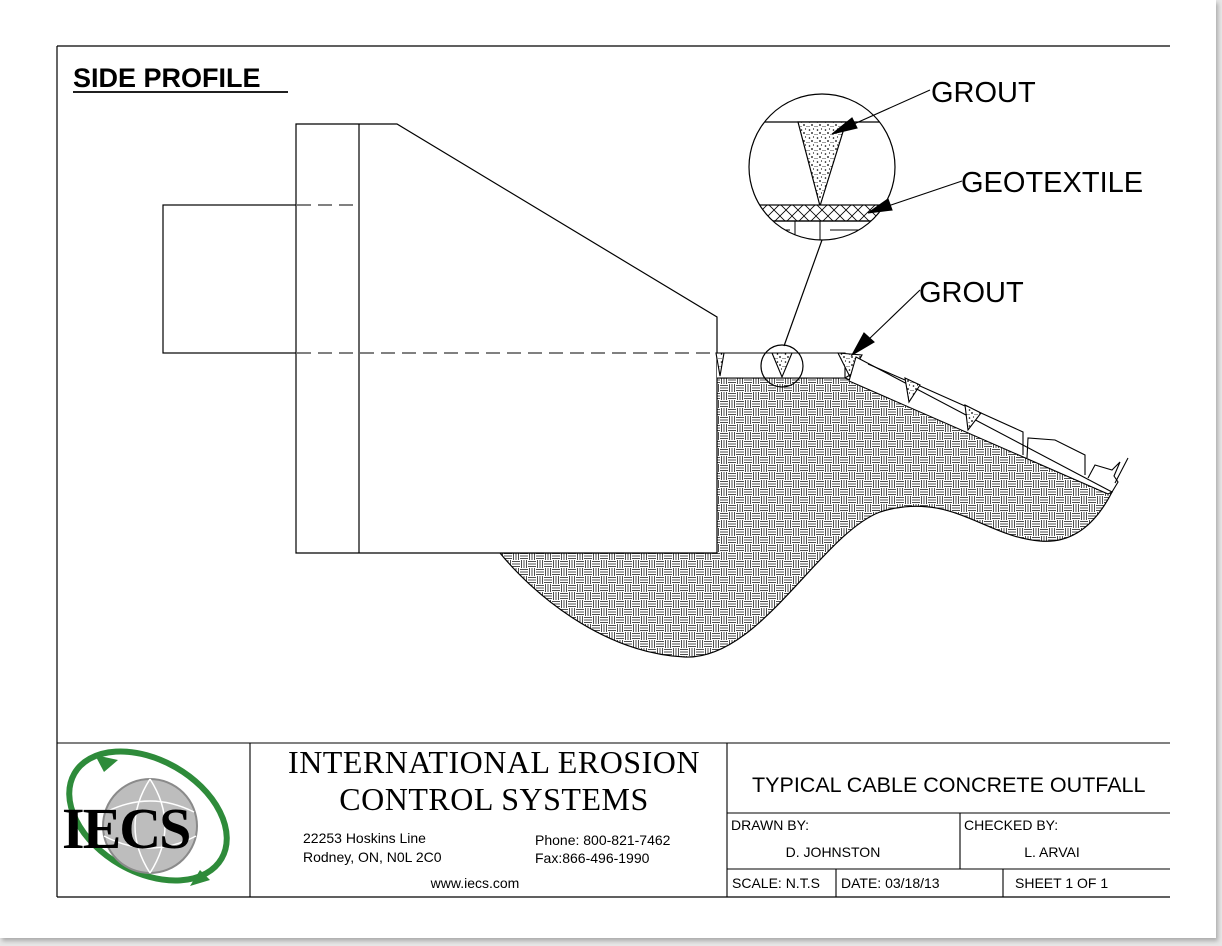 The height and width of the screenshot is (946, 1222). I want to click on section-title: SIDE PROFILE, so click(167, 78).